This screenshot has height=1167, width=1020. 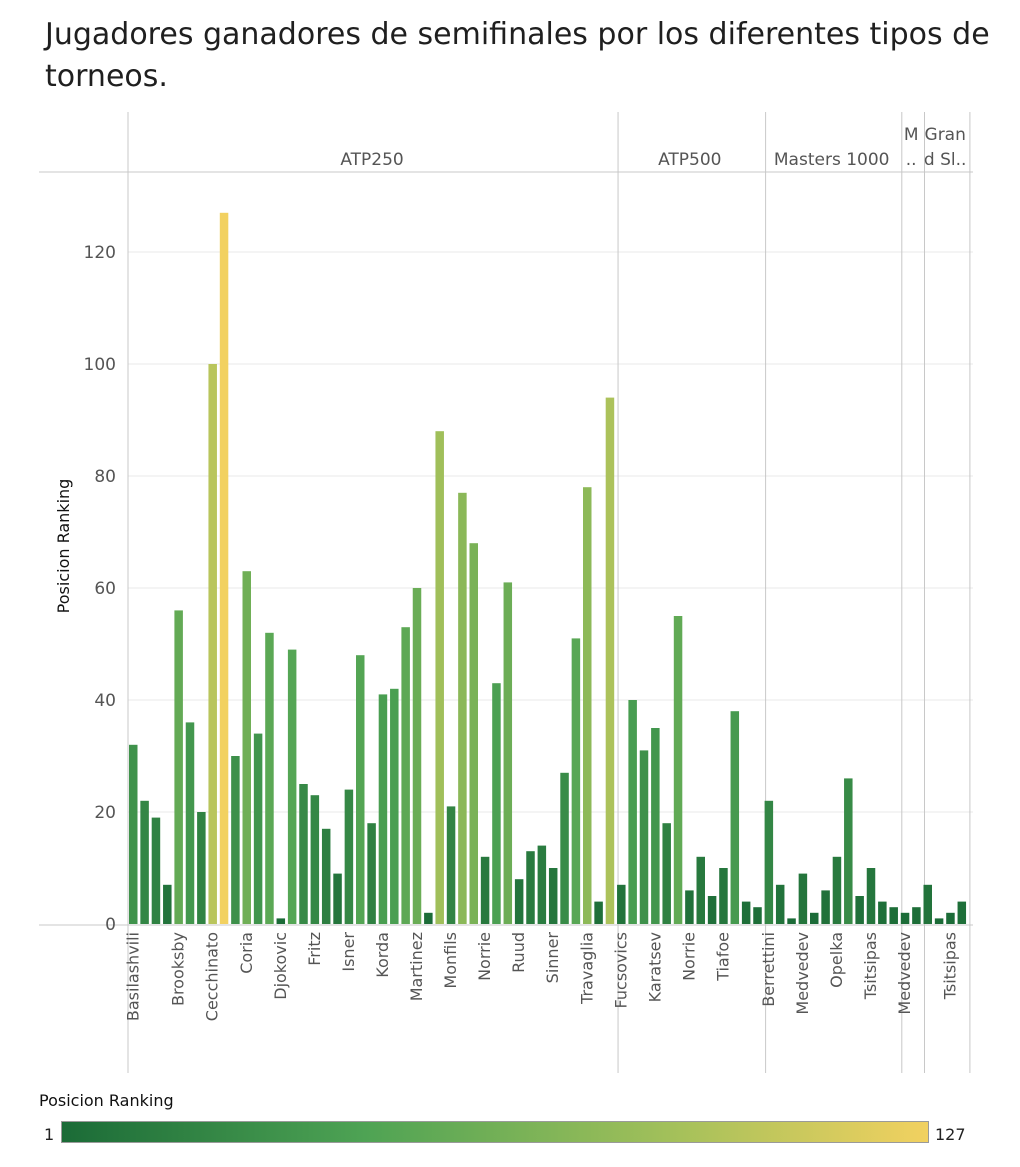 What do you see at coordinates (105, 701) in the screenshot?
I see `y-tick-label: 40` at bounding box center [105, 701].